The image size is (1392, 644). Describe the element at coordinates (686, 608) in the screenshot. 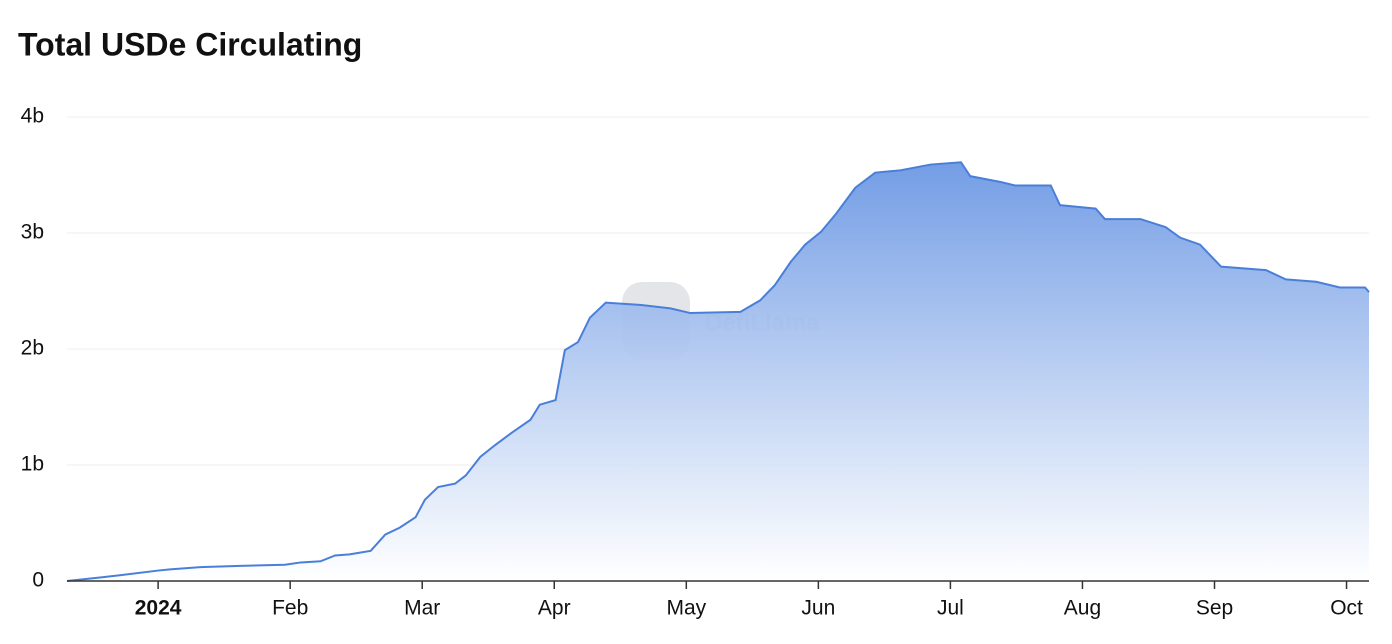

I see `x-tick-label: May` at that location.